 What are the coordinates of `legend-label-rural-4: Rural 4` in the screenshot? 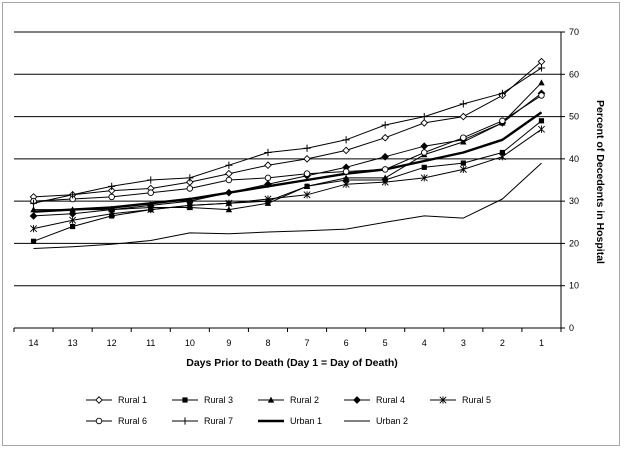 It's located at (390, 400).